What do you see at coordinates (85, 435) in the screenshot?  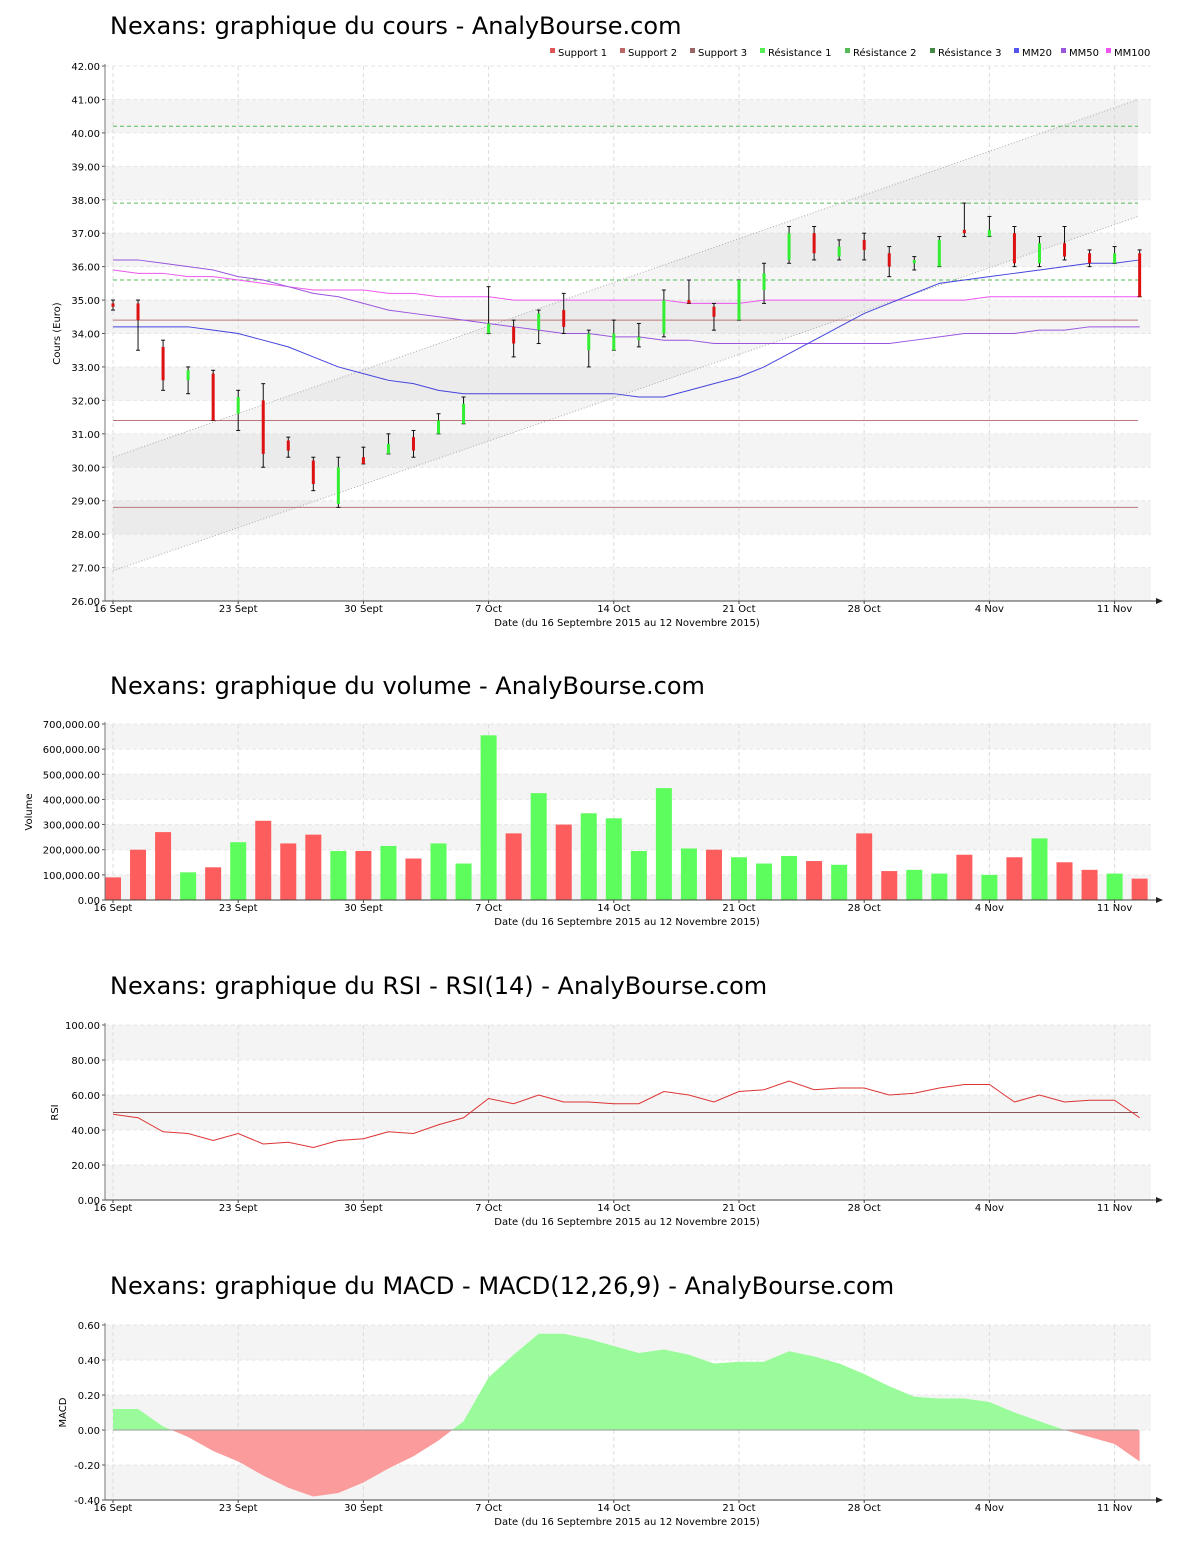 I see `y-tick-label: 31.00` at bounding box center [85, 435].